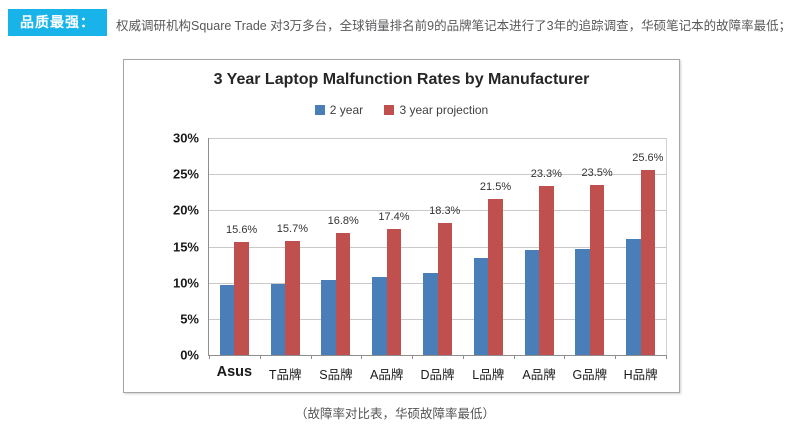  Describe the element at coordinates (336, 375) in the screenshot. I see `x-axis-category-label: S品牌` at that location.